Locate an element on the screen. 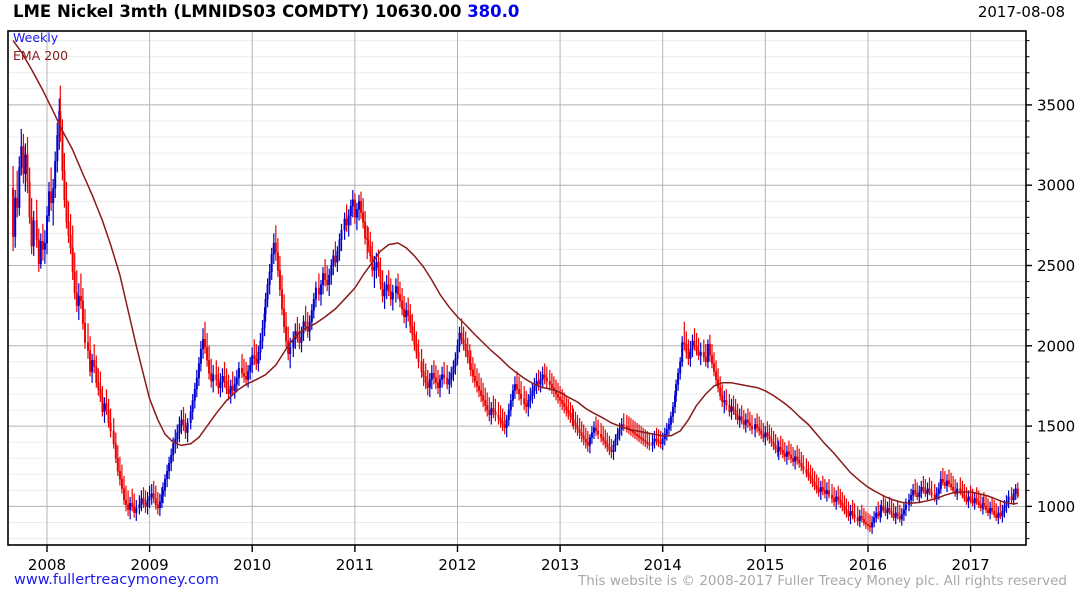 The width and height of the screenshot is (1075, 600). legend-ema-label: EMA 200 is located at coordinates (40, 55).